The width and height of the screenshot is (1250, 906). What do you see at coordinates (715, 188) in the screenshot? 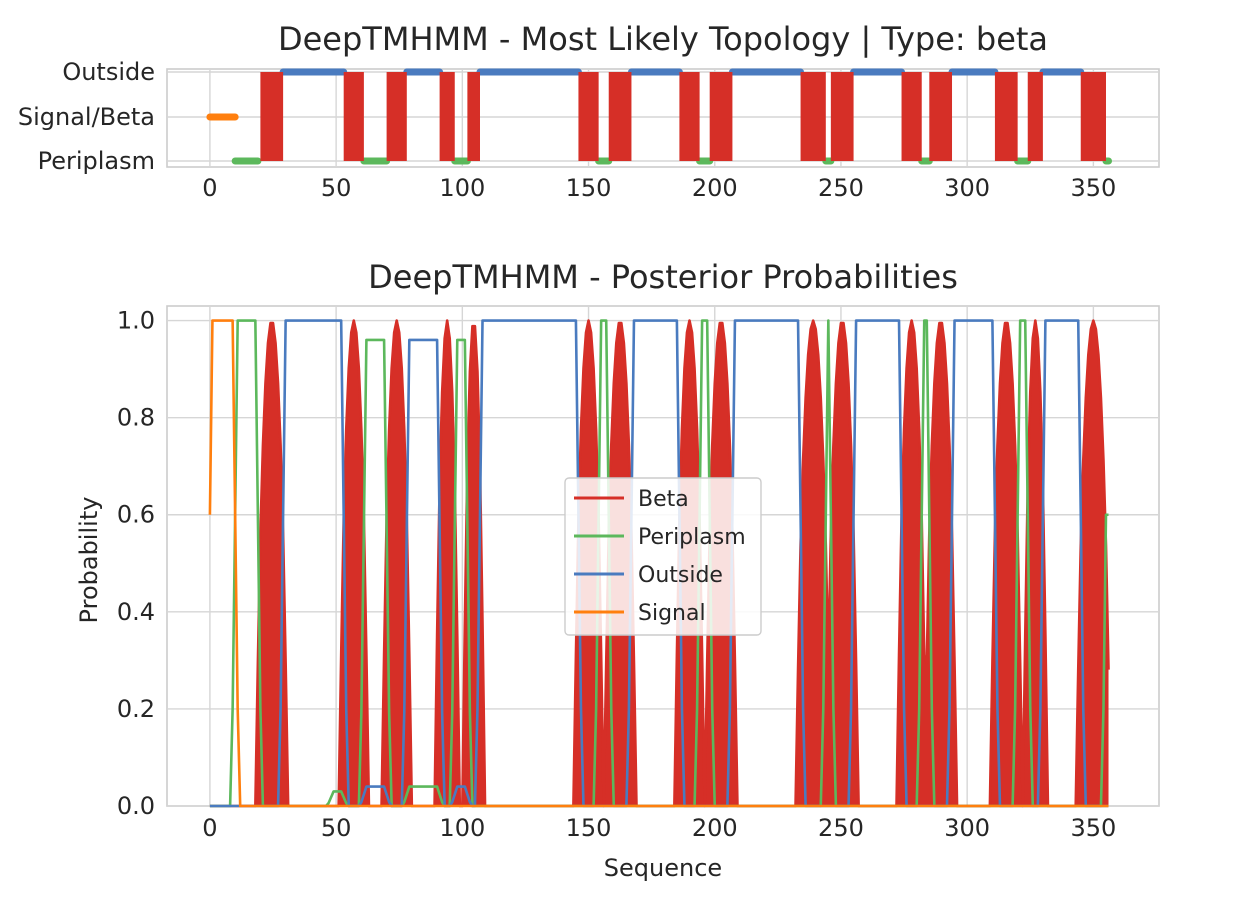
I see `topology-x-tick-label: 200` at bounding box center [715, 188].